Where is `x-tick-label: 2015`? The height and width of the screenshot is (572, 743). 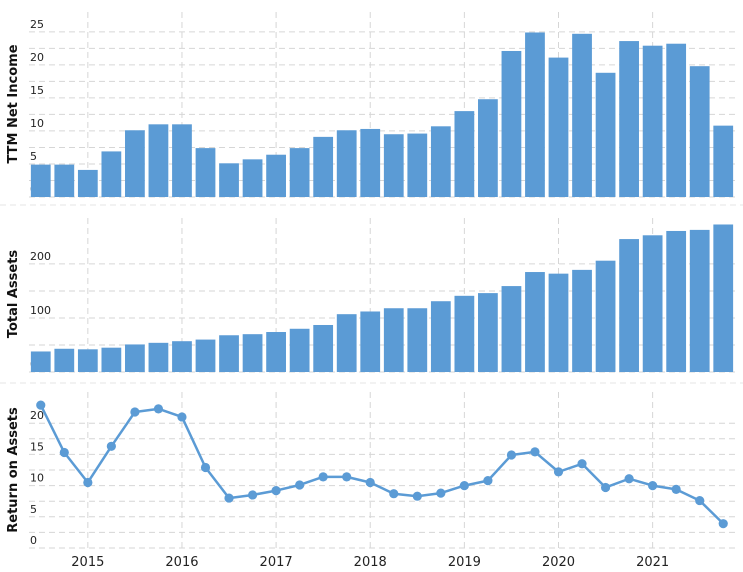
x-tick-label: 2015 is located at coordinates (87, 562).